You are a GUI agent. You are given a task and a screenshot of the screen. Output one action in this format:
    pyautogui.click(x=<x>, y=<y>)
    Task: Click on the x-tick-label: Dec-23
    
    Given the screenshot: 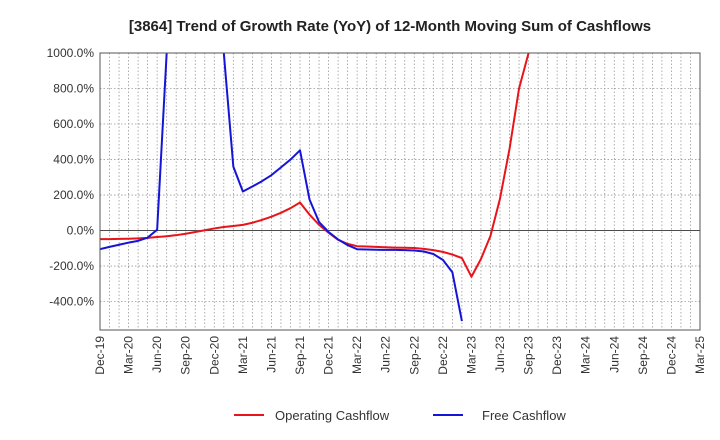 What is the action you would take?
    pyautogui.click(x=557, y=355)
    